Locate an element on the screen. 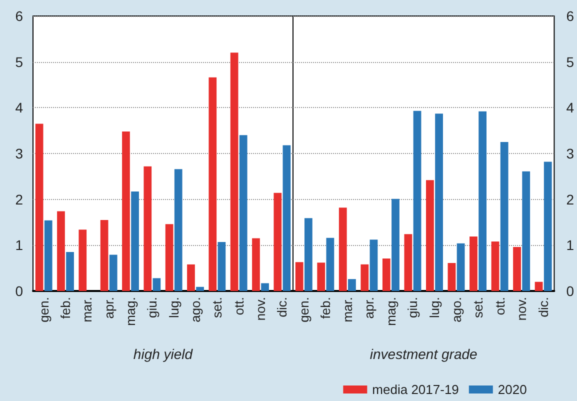 This screenshot has width=577, height=401. legend-label: 2020 is located at coordinates (512, 389).